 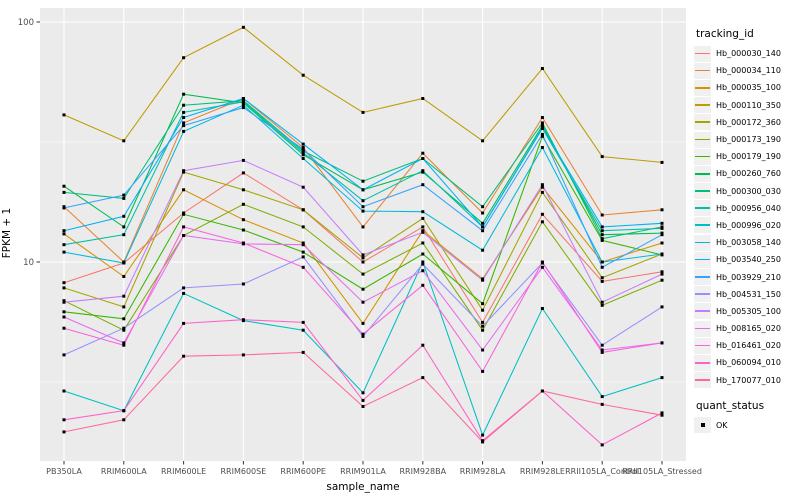 I want to click on legend-item-Hb_003058_140: Hb_003058_140, so click(x=746, y=242).